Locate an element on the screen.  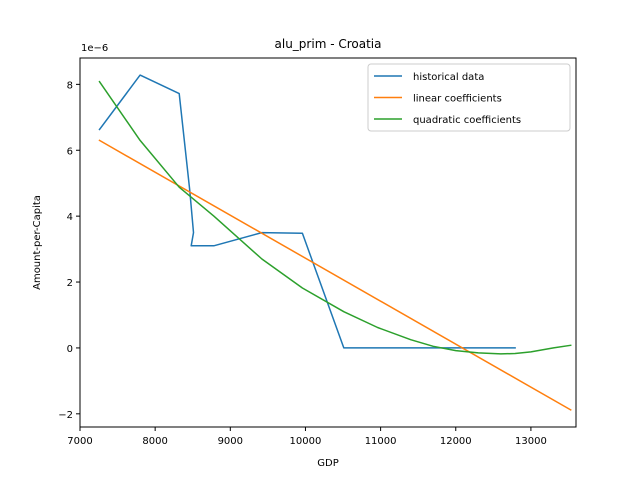
y-tick-label: 6 is located at coordinates (70, 151).